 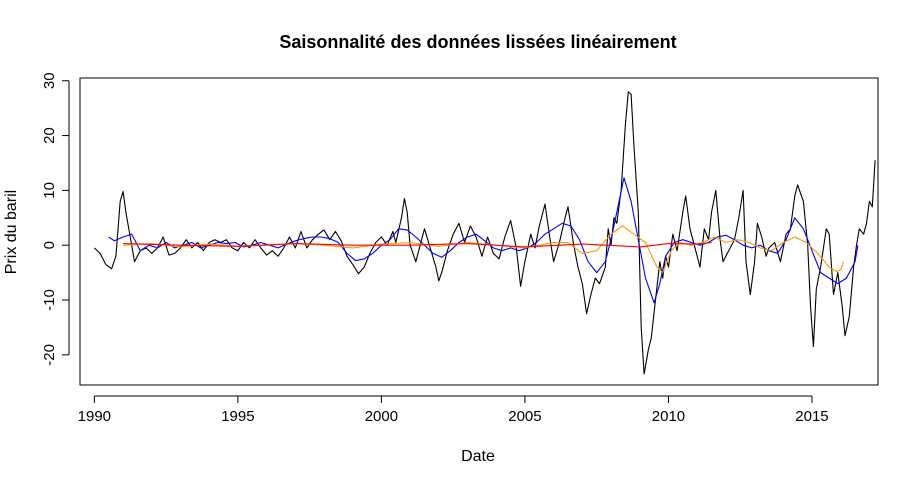 I want to click on x-axis: 1990 1995 2000 2005 2010 2015, so click(x=453, y=410).